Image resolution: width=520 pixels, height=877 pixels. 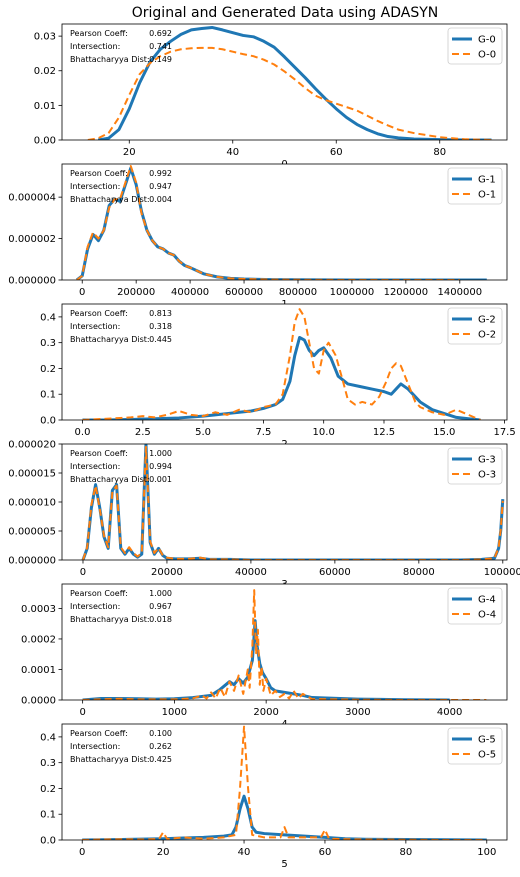 What do you see at coordinates (32, 532) in the screenshot?
I see `y-tick-label: 0.000005` at bounding box center [32, 532].